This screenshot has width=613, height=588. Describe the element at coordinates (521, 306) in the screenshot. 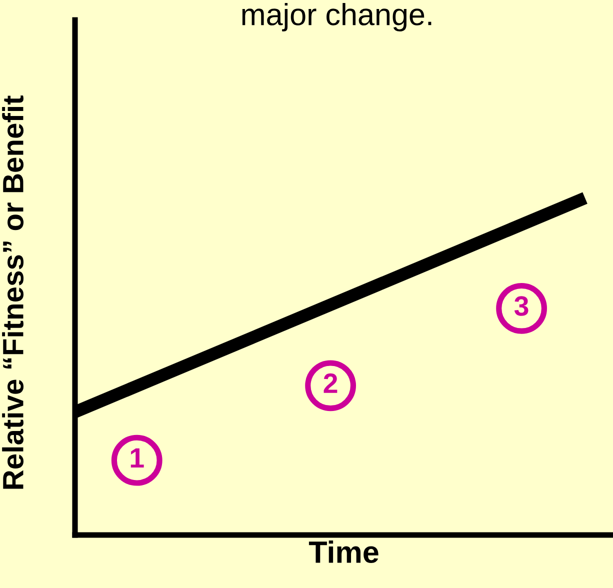

I see `annotation: 3` at that location.